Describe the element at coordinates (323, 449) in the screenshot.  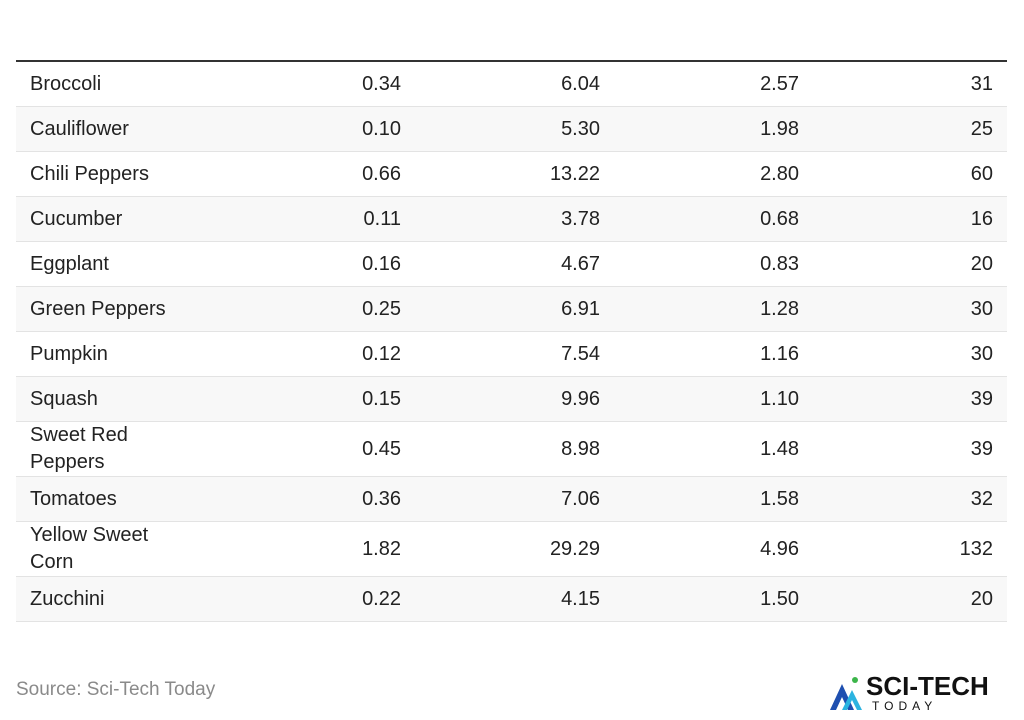
I see `value-cell: 0.45` at that location.